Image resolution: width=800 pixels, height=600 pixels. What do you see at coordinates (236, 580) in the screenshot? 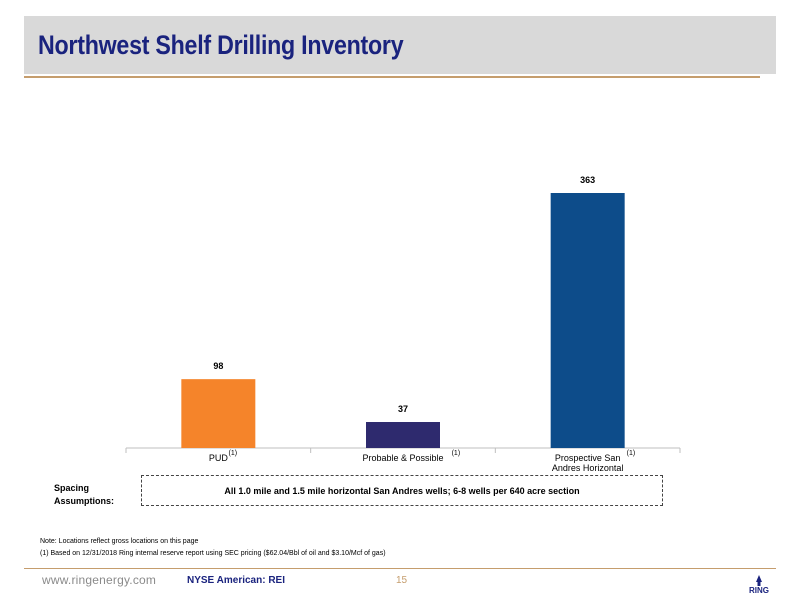
I see `footer-ticker: NYSE American: REI` at bounding box center [236, 580].